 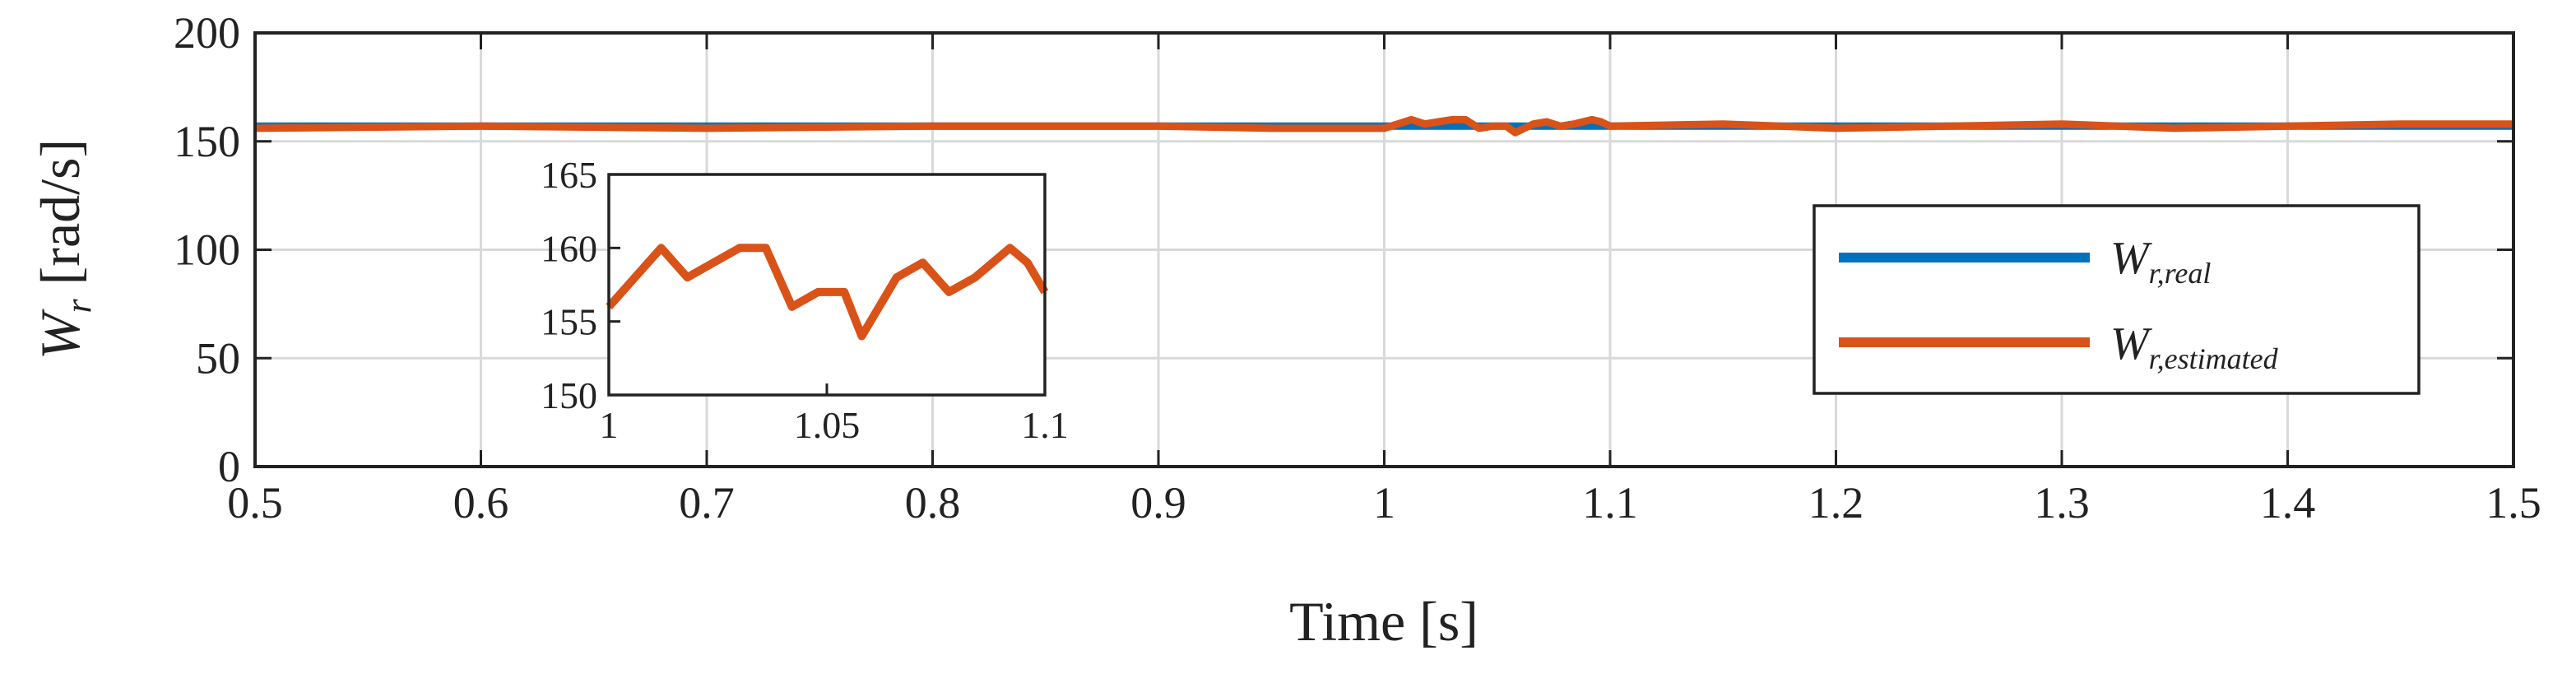 I want to click on series-lines, so click(x=1384, y=126).